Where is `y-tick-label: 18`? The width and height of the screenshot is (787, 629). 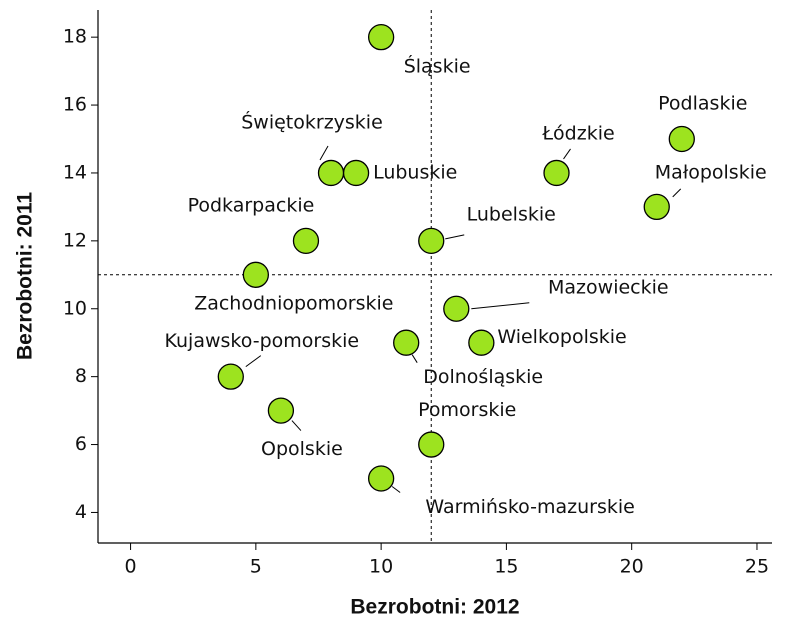 y-tick-label: 18 is located at coordinates (75, 37).